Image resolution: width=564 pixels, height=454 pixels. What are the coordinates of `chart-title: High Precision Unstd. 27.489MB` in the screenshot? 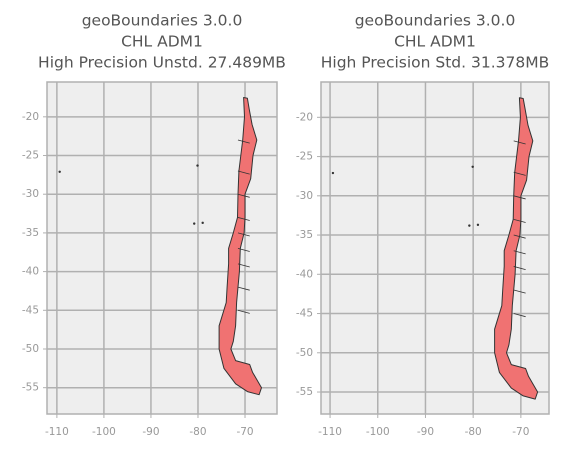 It's located at (162, 63).